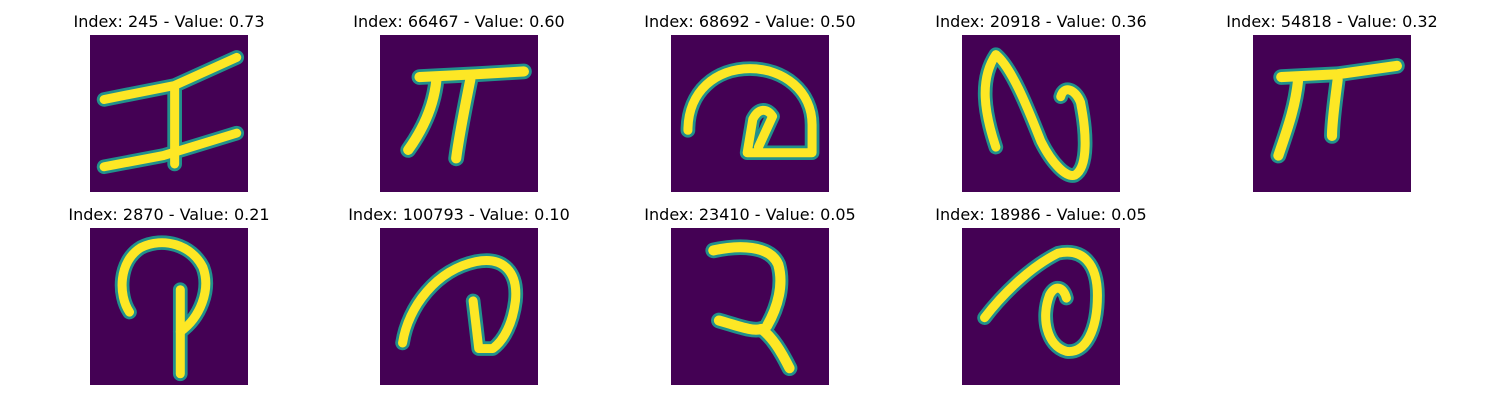 Image resolution: width=1500 pixels, height=400 pixels. What do you see at coordinates (750, 21) in the screenshot?
I see `panel-title: Index: 68692 - Value: 0.50` at bounding box center [750, 21].